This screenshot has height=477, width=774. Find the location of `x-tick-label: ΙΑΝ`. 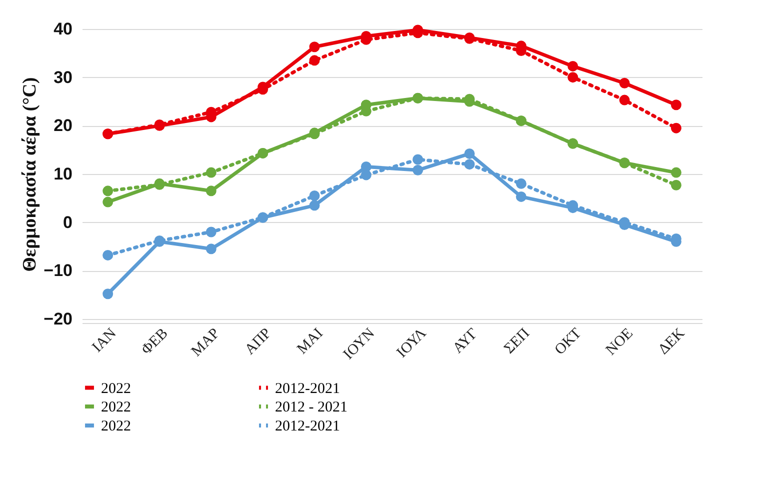

x-tick-label: ΙΑΝ is located at coordinates (104, 340).